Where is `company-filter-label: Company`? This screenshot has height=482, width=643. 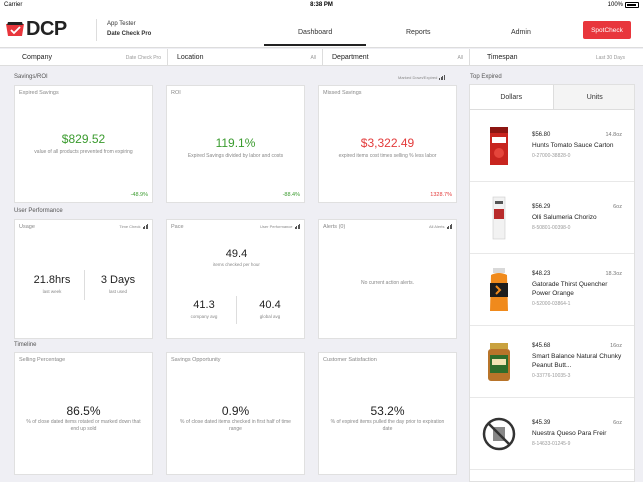
company-filter-label: Company is located at coordinates (37, 57).